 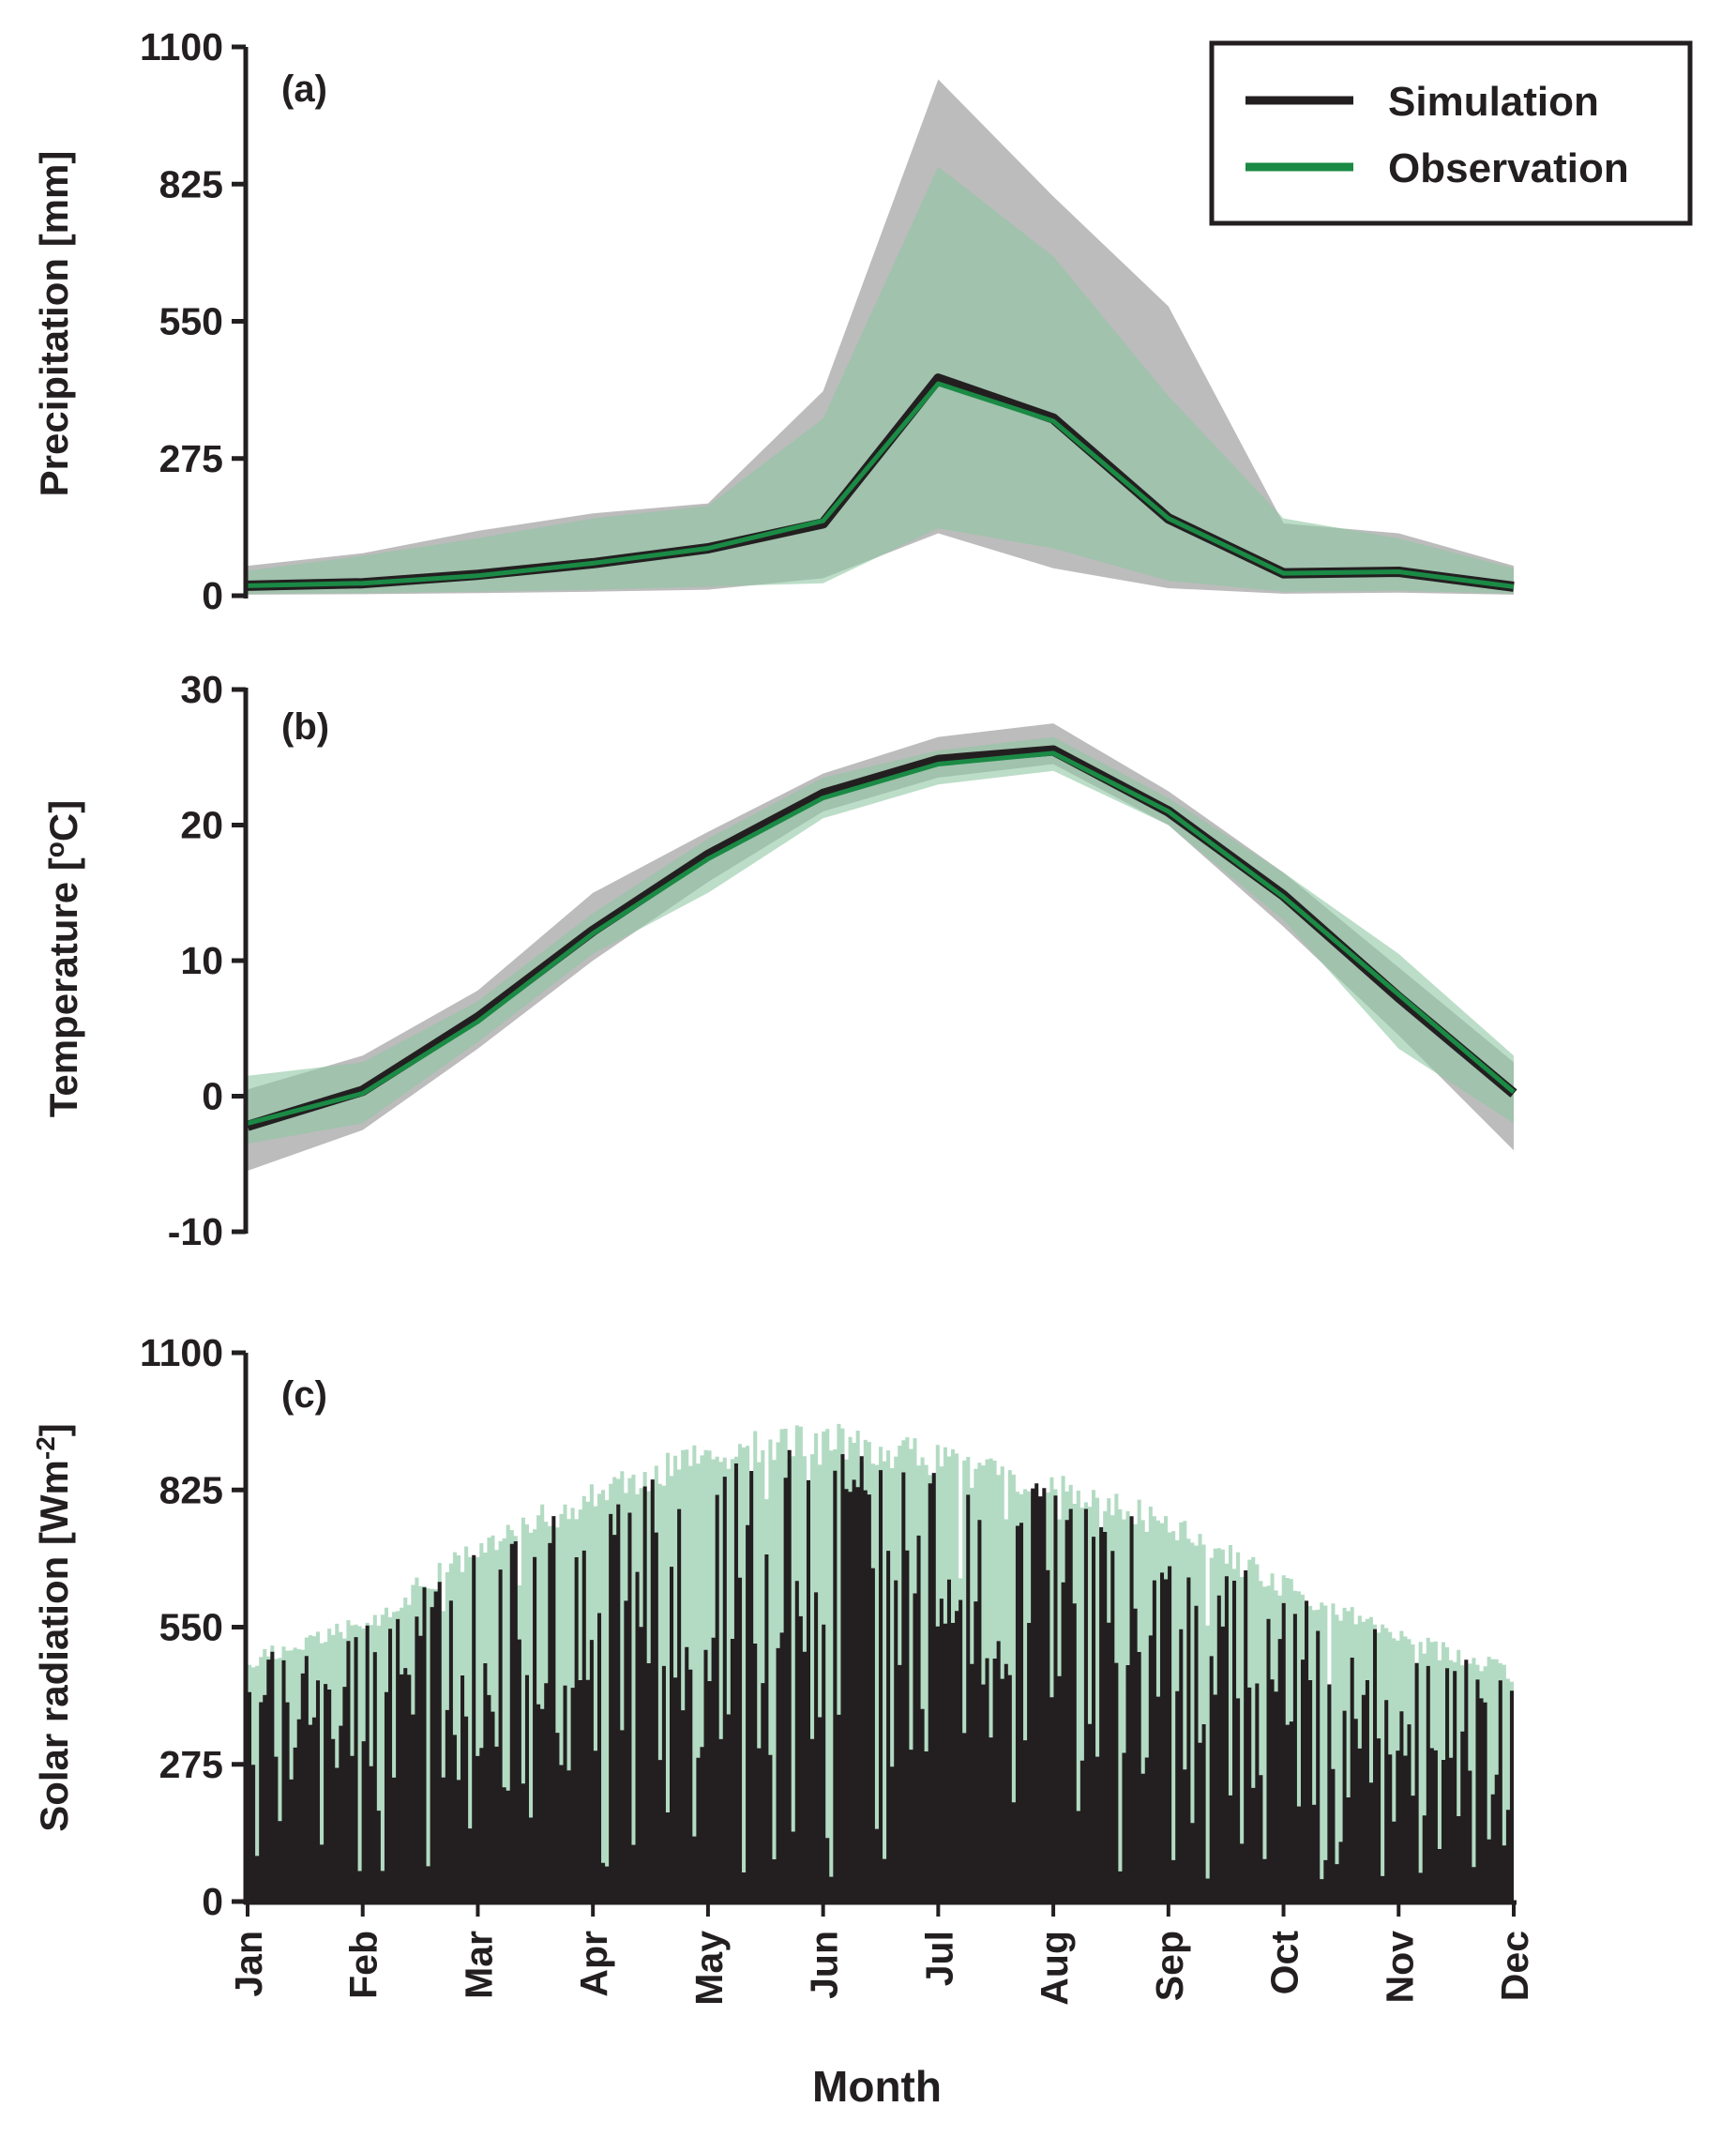 I want to click on x-axis-label: Month, so click(x=877, y=2086).